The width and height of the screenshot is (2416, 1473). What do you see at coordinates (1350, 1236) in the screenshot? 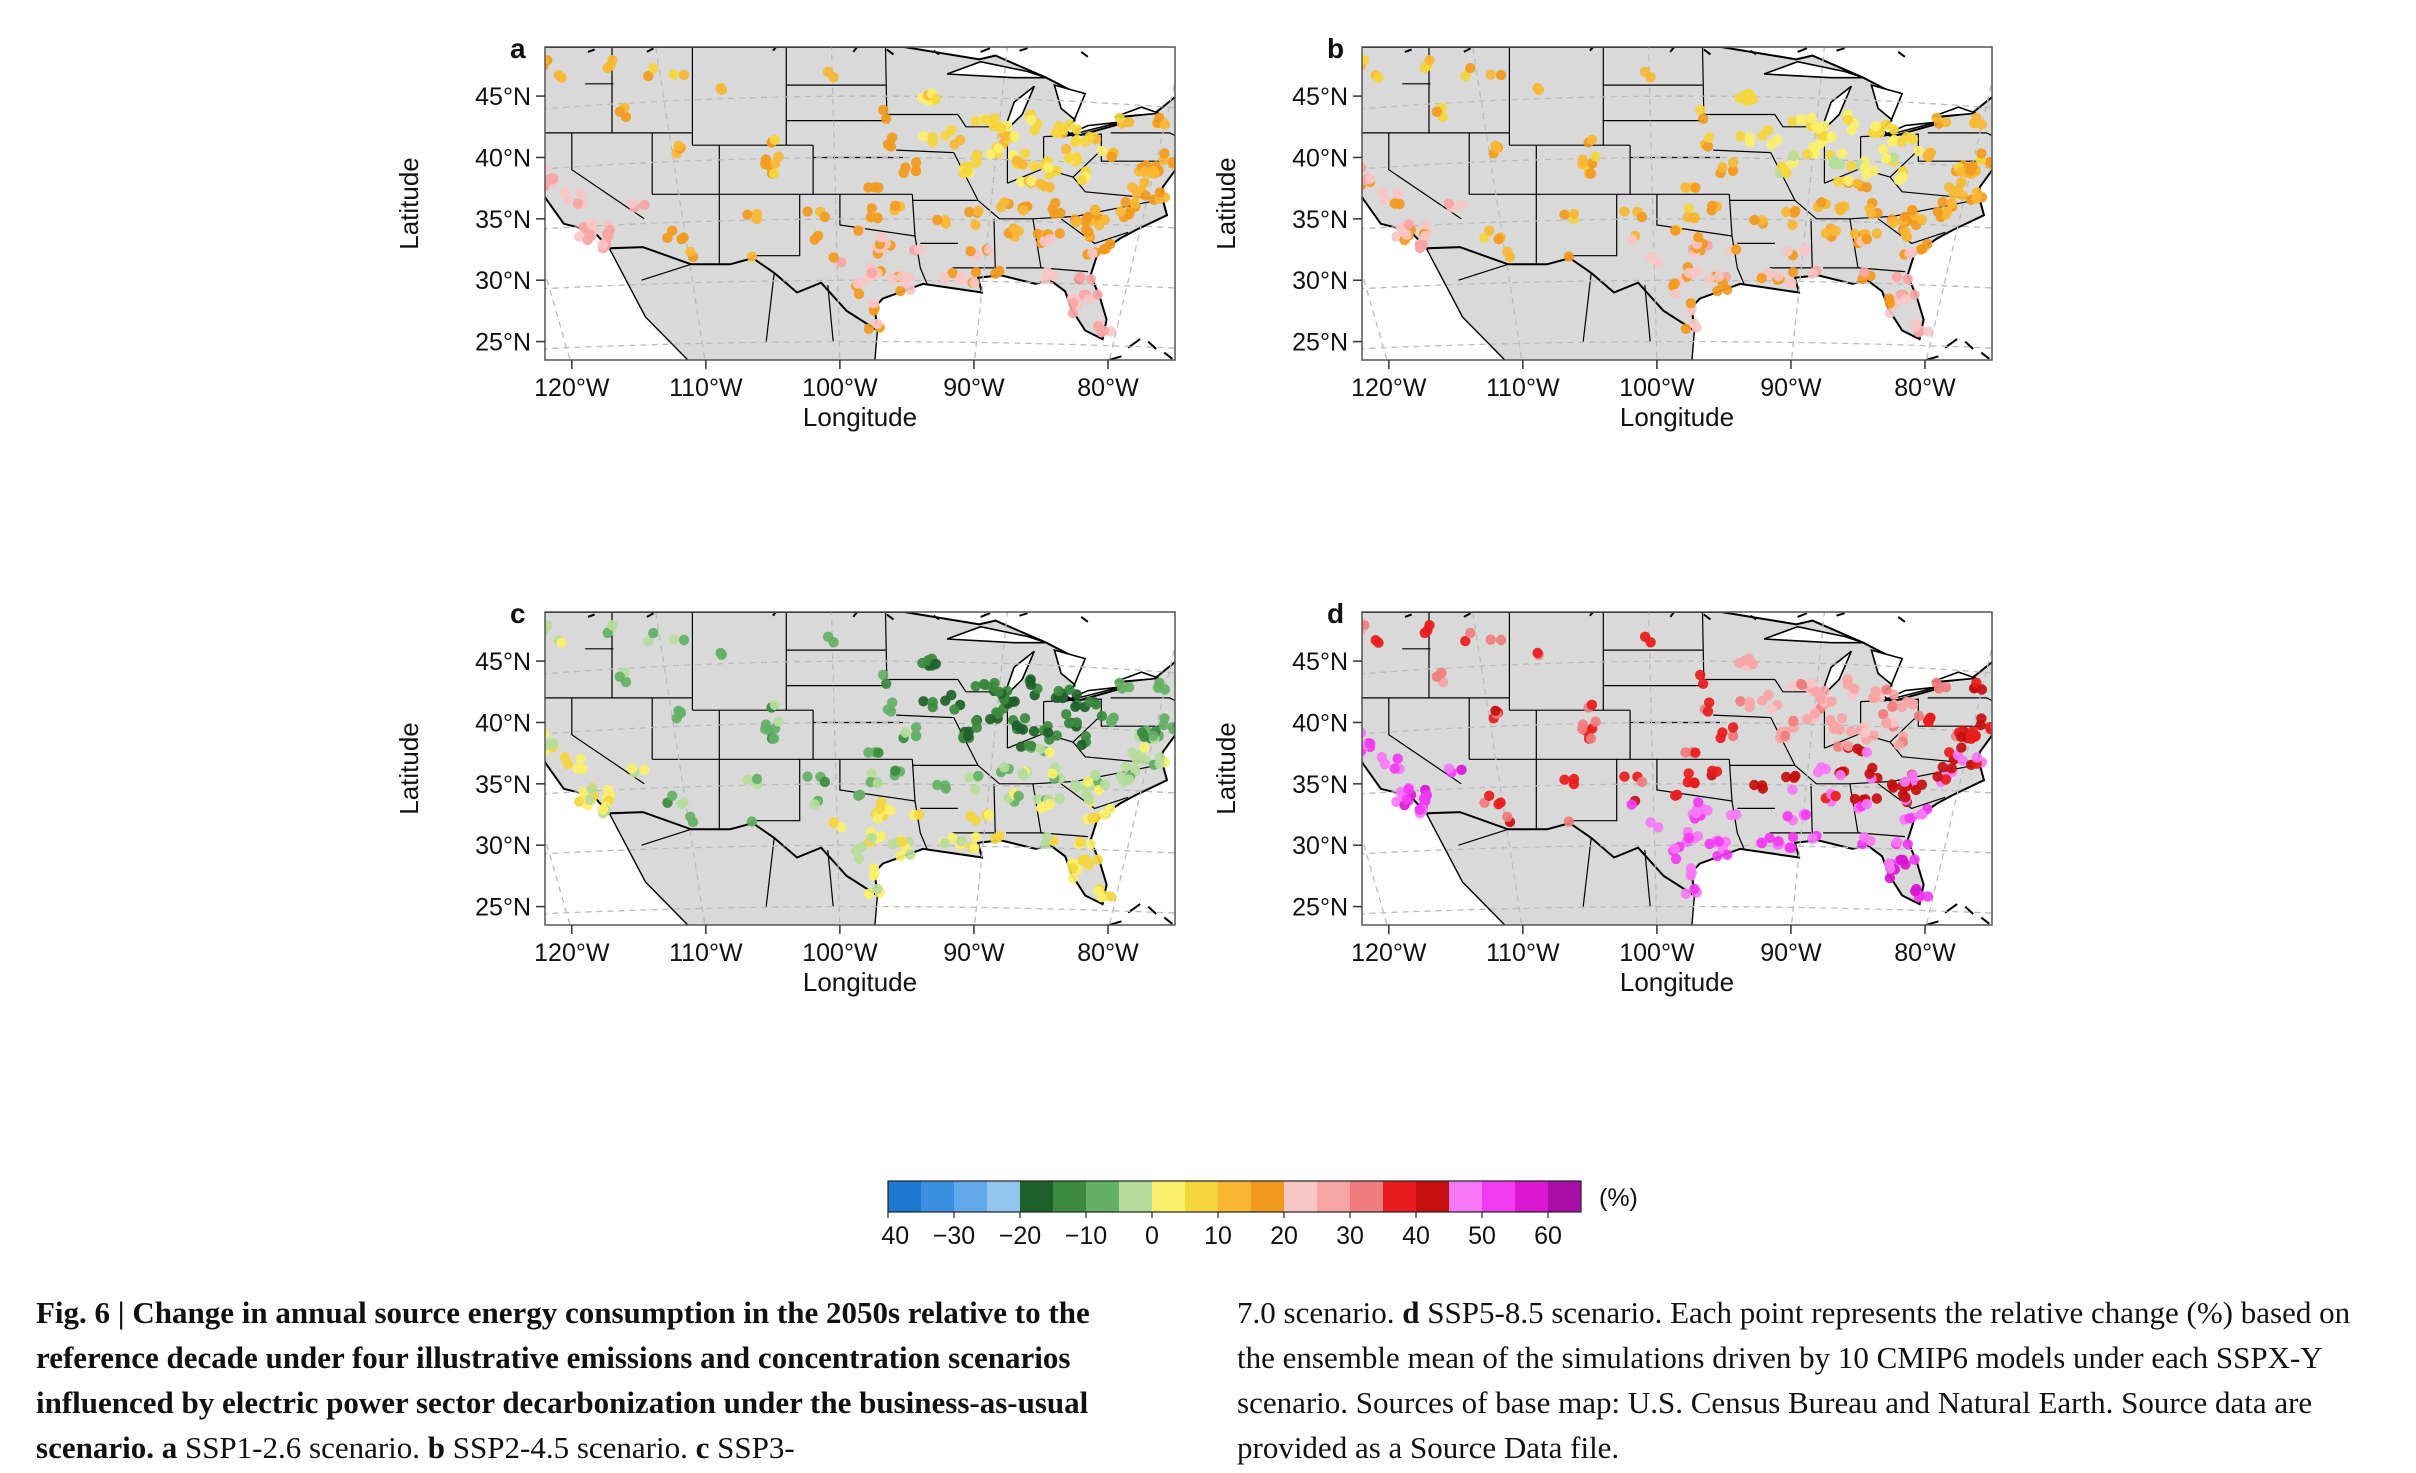
I see `colorbar-tick-label: 30` at bounding box center [1350, 1236].